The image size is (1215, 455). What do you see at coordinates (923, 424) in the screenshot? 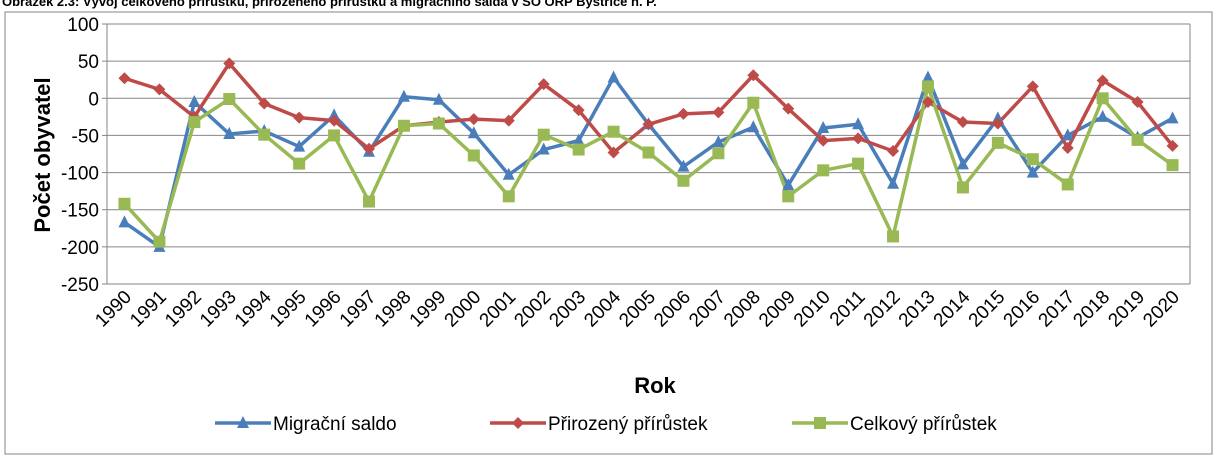
I see `legend-label: Celkový přírůstek` at bounding box center [923, 424].